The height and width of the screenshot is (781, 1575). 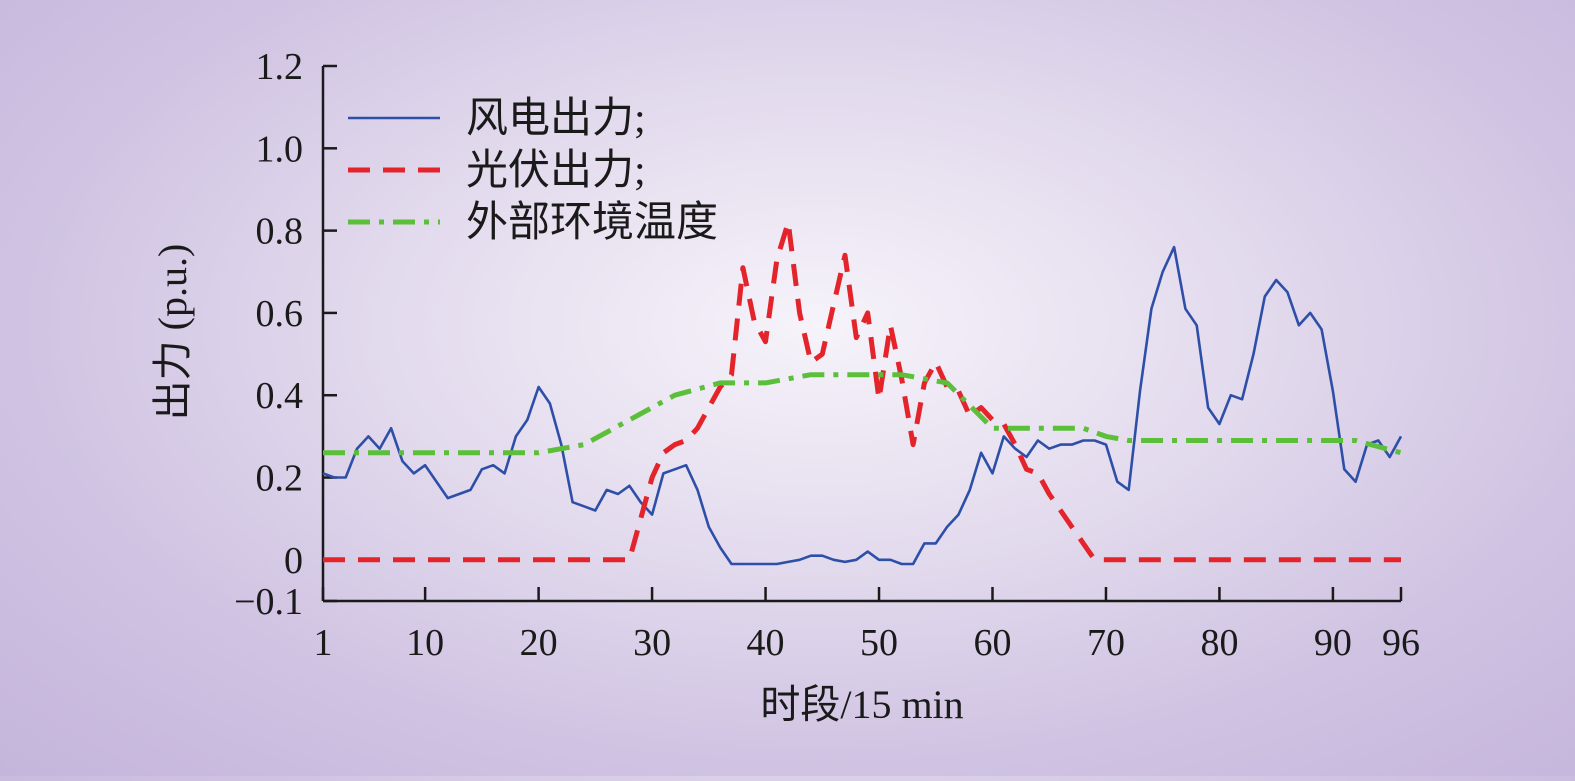 What do you see at coordinates (280, 314) in the screenshot?
I see `y-tick-label: 0.6` at bounding box center [280, 314].